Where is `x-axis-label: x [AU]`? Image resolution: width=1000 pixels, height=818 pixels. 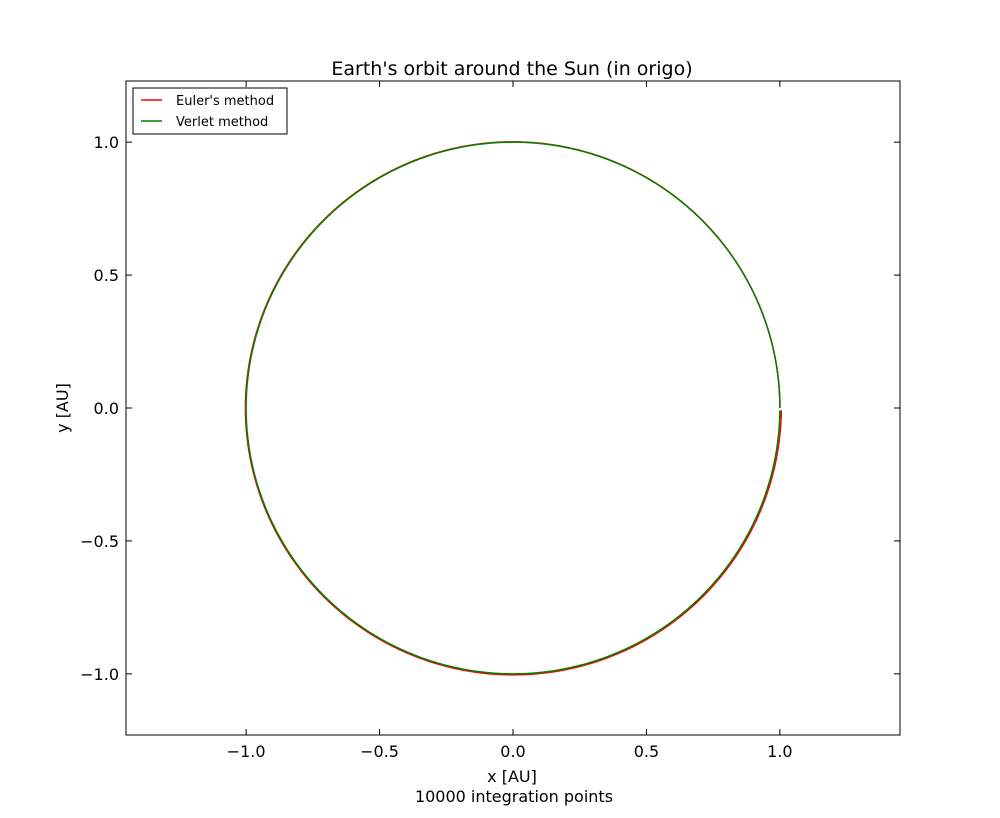 x-axis-label: x [AU] is located at coordinates (512, 776).